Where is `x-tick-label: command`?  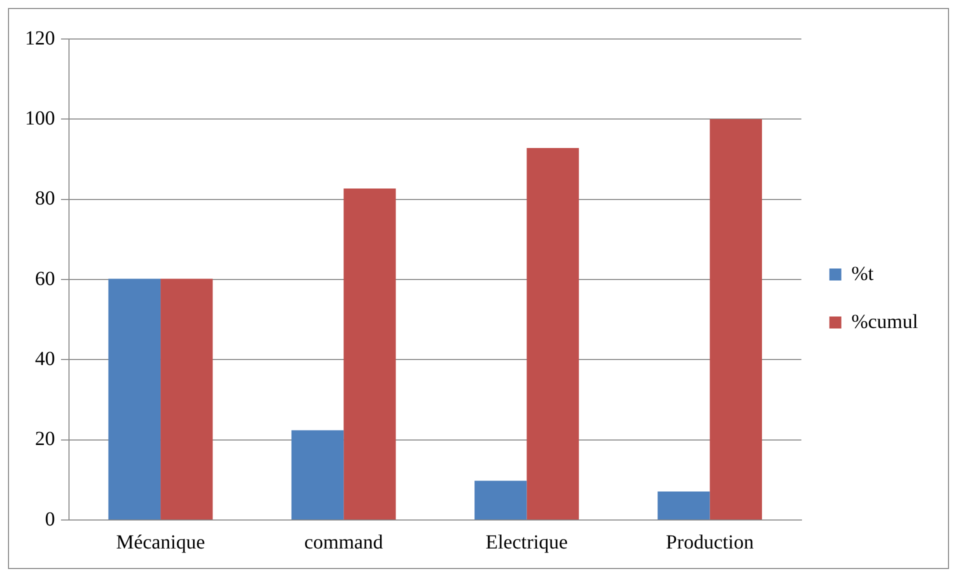
x-tick-label: command is located at coordinates (344, 542).